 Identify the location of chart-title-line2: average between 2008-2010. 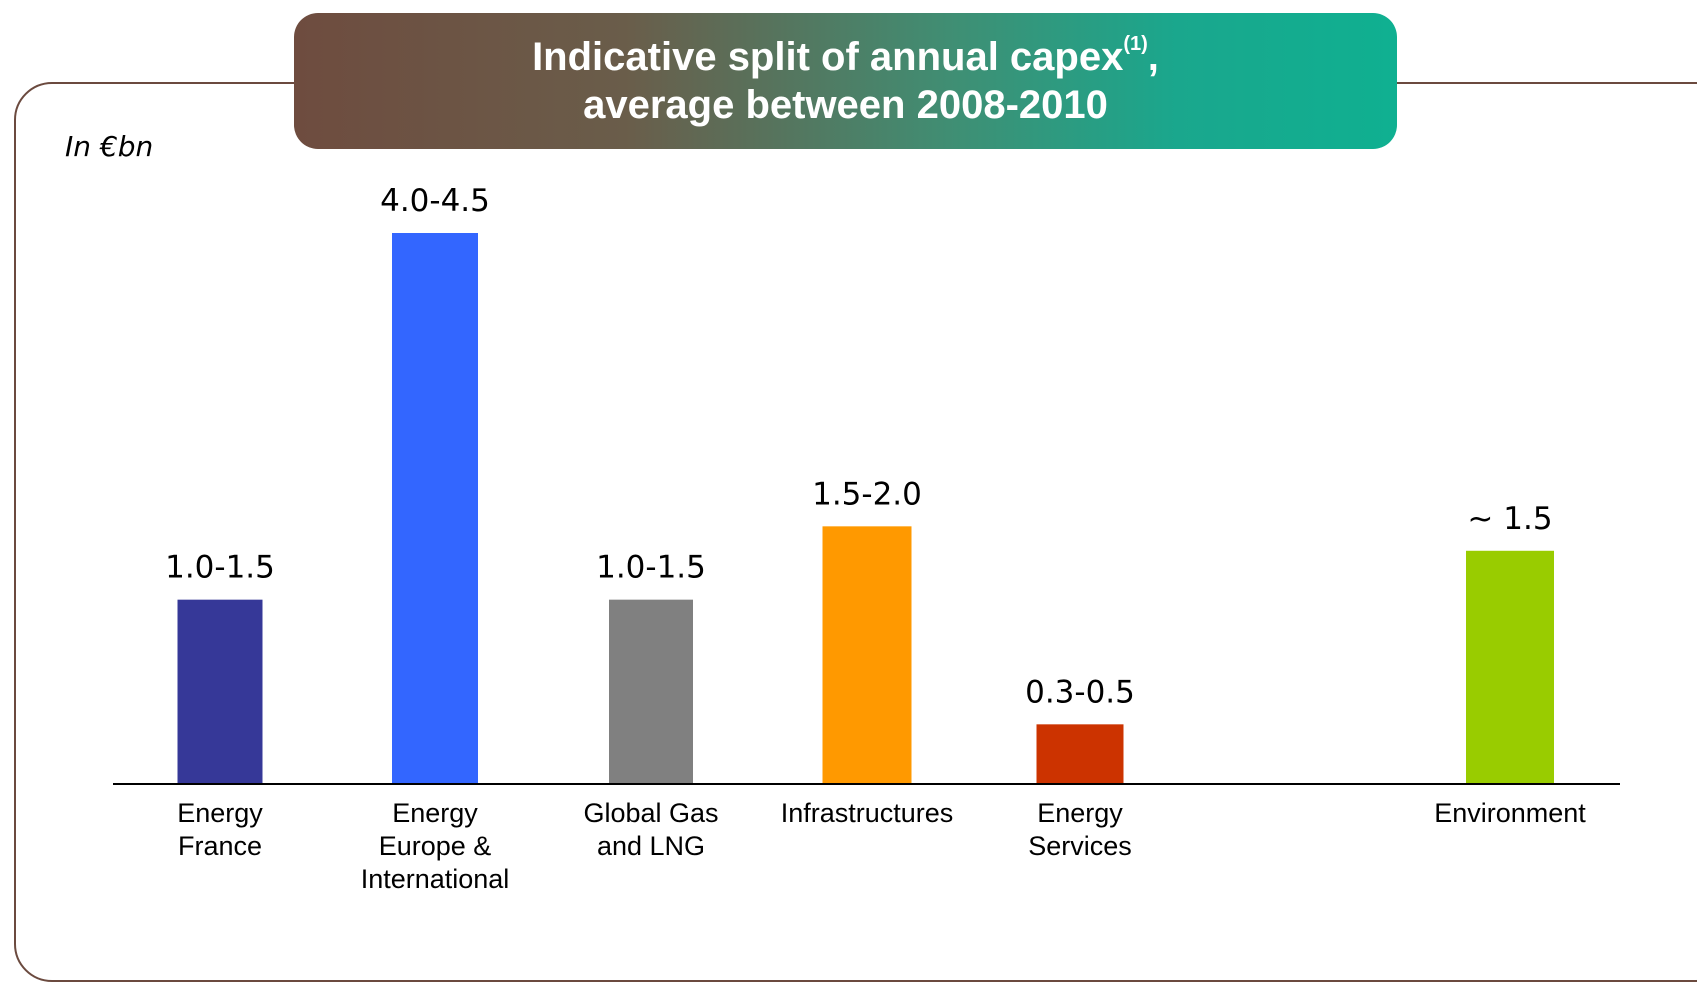
(845, 105).